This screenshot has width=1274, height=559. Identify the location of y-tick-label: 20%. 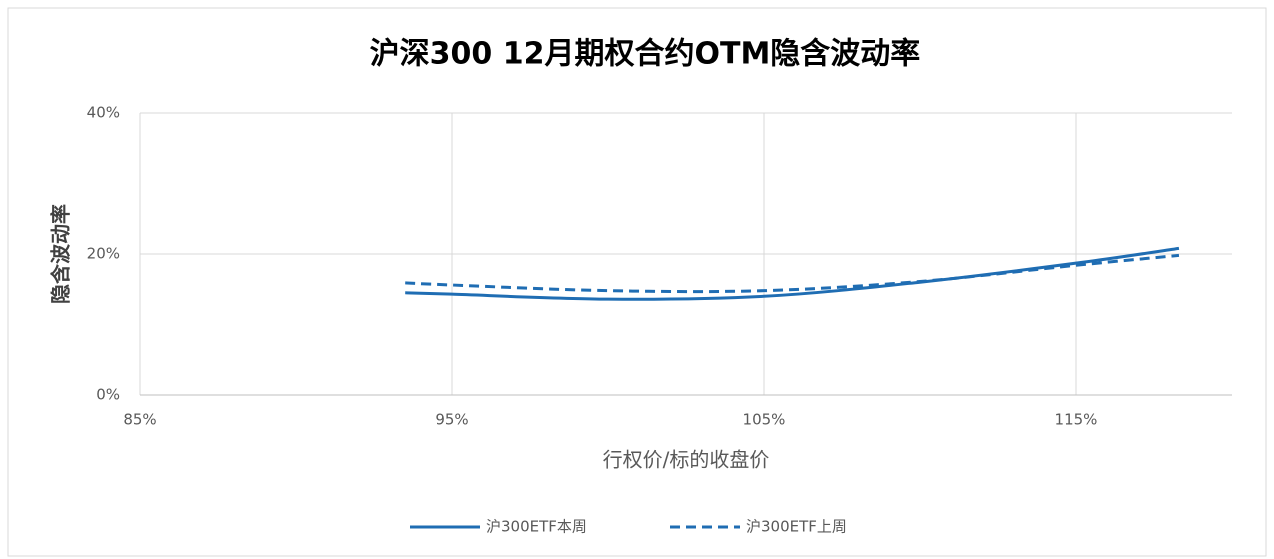
(103, 254).